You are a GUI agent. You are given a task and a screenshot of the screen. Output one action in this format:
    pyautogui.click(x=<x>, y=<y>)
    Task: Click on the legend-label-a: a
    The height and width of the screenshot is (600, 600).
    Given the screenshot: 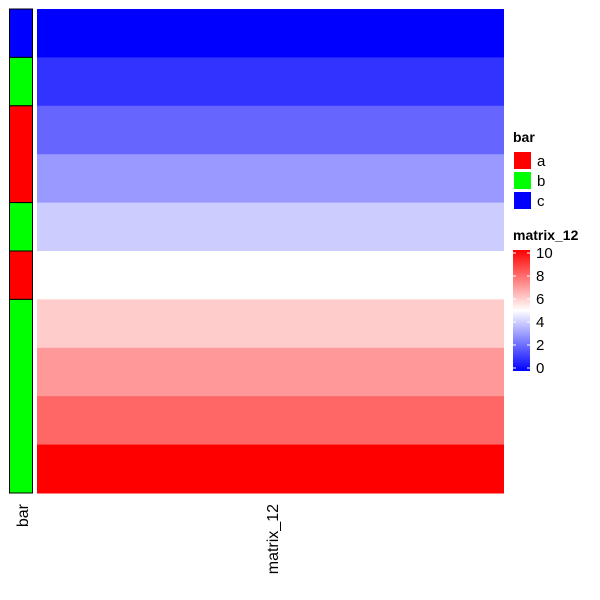 What is the action you would take?
    pyautogui.click(x=541, y=161)
    